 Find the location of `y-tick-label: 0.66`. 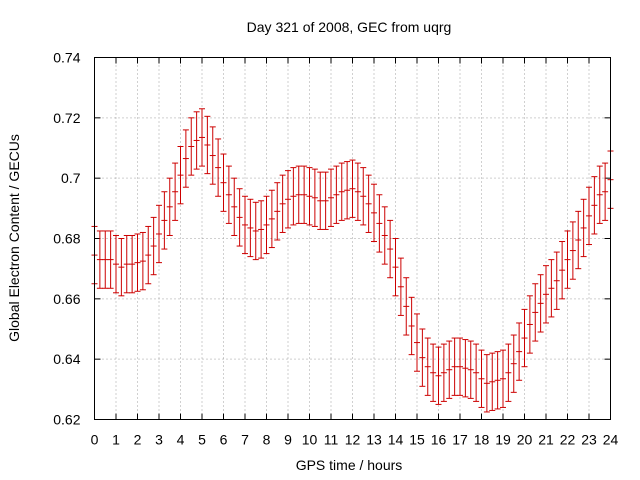

y-tick-label: 0.66 is located at coordinates (66, 299).